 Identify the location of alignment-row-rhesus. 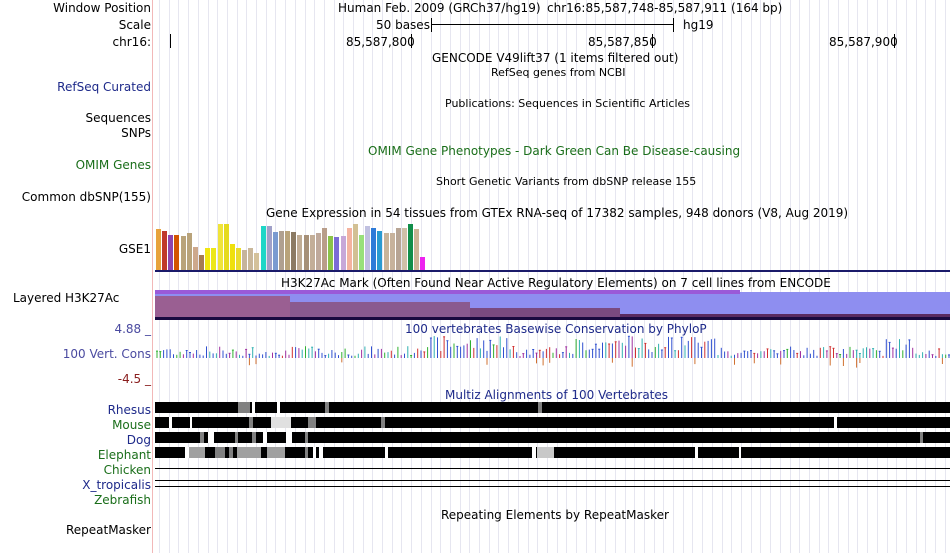
(552, 407).